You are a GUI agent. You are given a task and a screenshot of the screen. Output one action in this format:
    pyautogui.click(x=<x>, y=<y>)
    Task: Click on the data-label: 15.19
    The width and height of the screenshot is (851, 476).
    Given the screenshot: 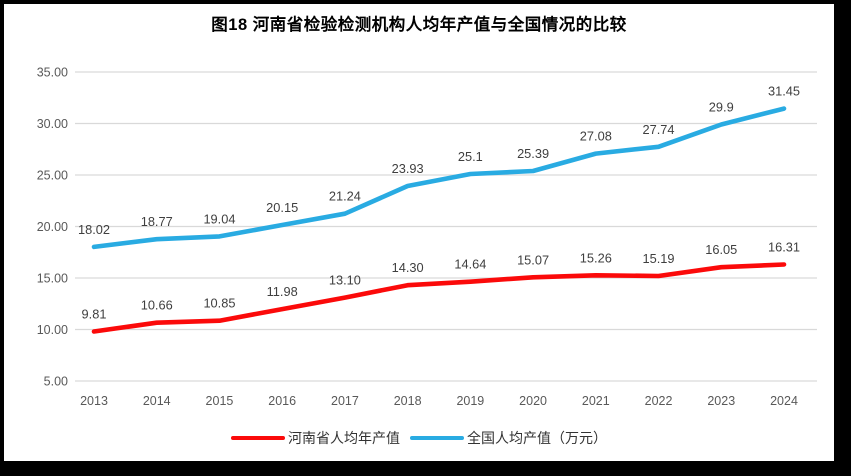 What is the action you would take?
    pyautogui.click(x=659, y=258)
    